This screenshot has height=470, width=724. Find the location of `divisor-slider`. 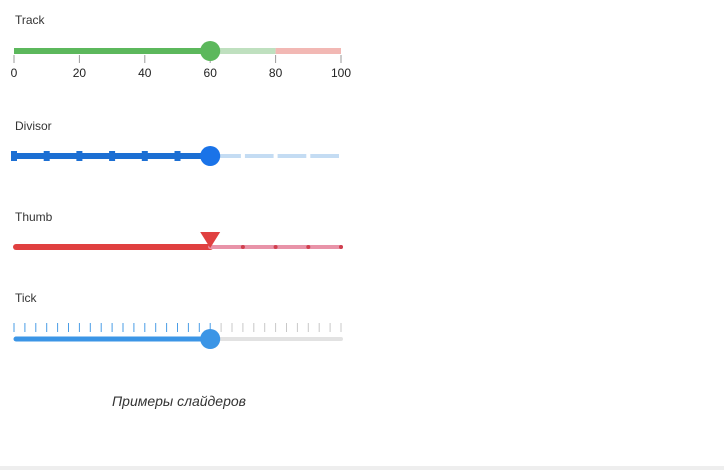

divisor-slider is located at coordinates (180, 156).